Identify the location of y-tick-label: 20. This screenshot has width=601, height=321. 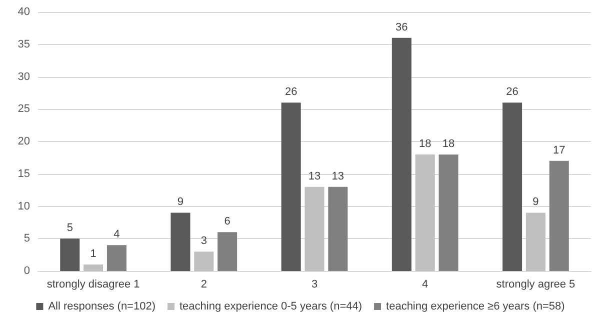
(24, 142).